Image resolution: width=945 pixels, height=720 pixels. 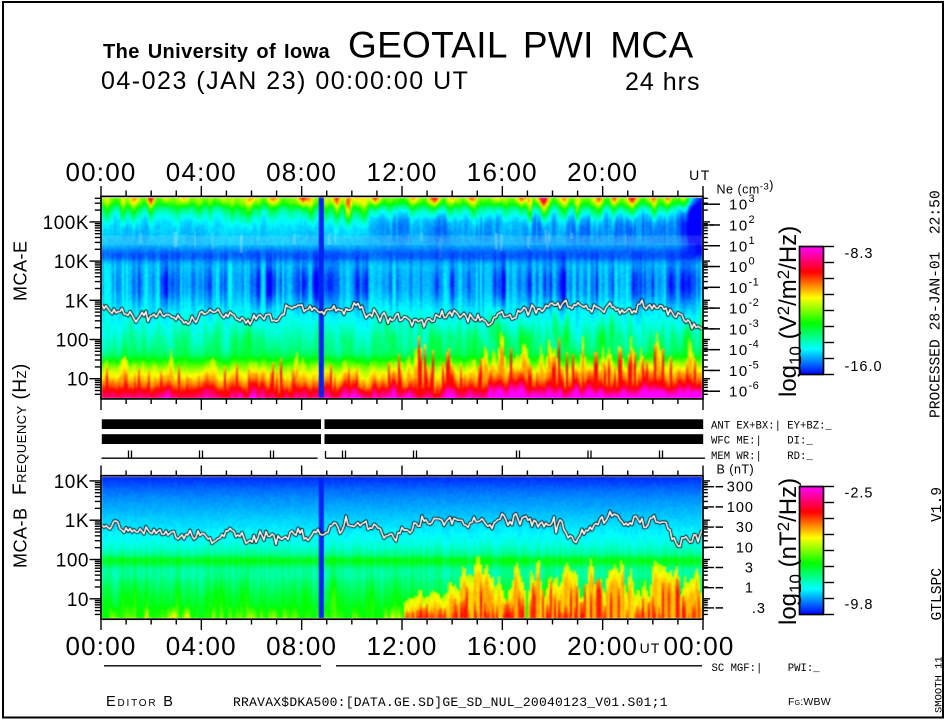 What do you see at coordinates (864, 367) in the screenshot?
I see `svg-text: -16.0` at bounding box center [864, 367].